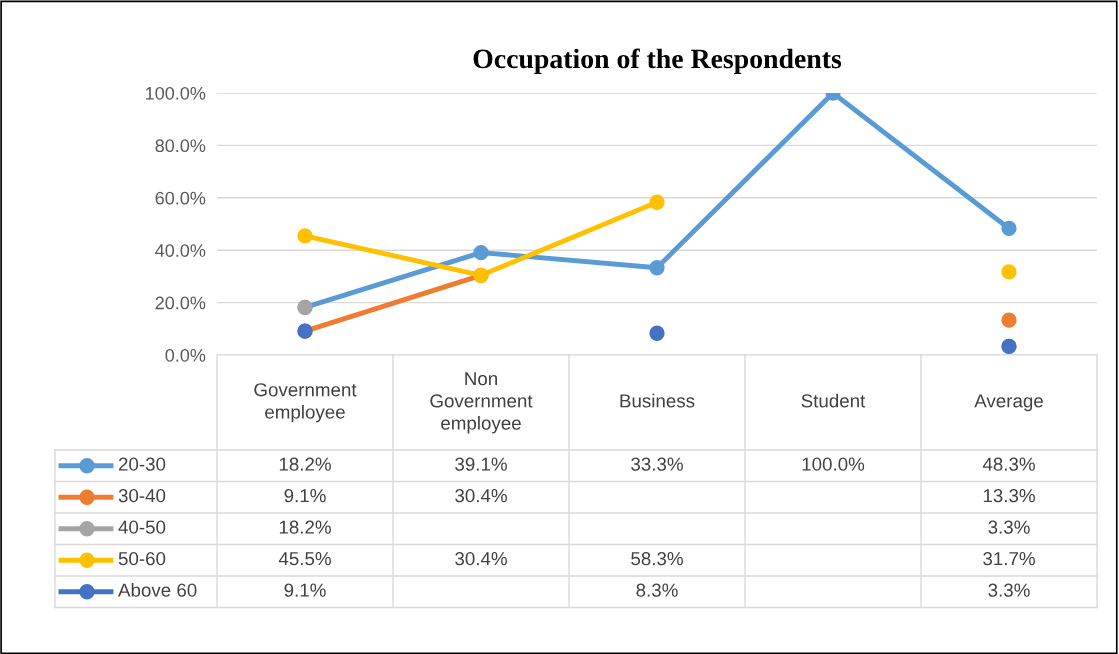 This screenshot has height=654, width=1119. What do you see at coordinates (180, 198) in the screenshot?
I see `y-tick-label: 60.0%` at bounding box center [180, 198].